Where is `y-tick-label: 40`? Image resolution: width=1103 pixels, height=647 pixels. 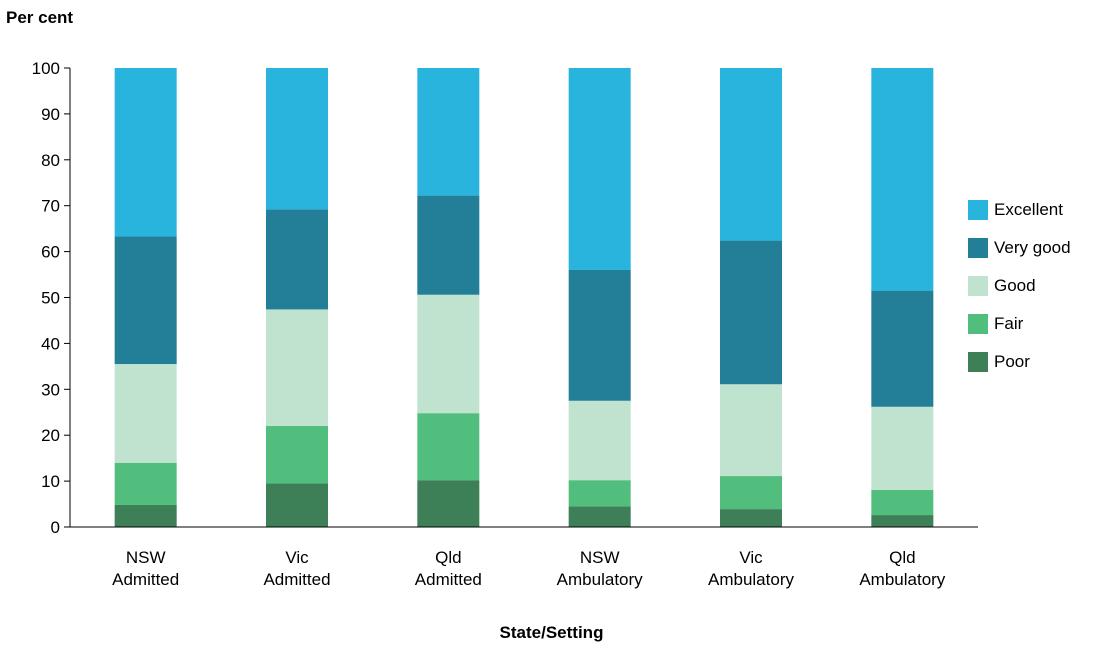 y-tick-label: 40 is located at coordinates (50, 343).